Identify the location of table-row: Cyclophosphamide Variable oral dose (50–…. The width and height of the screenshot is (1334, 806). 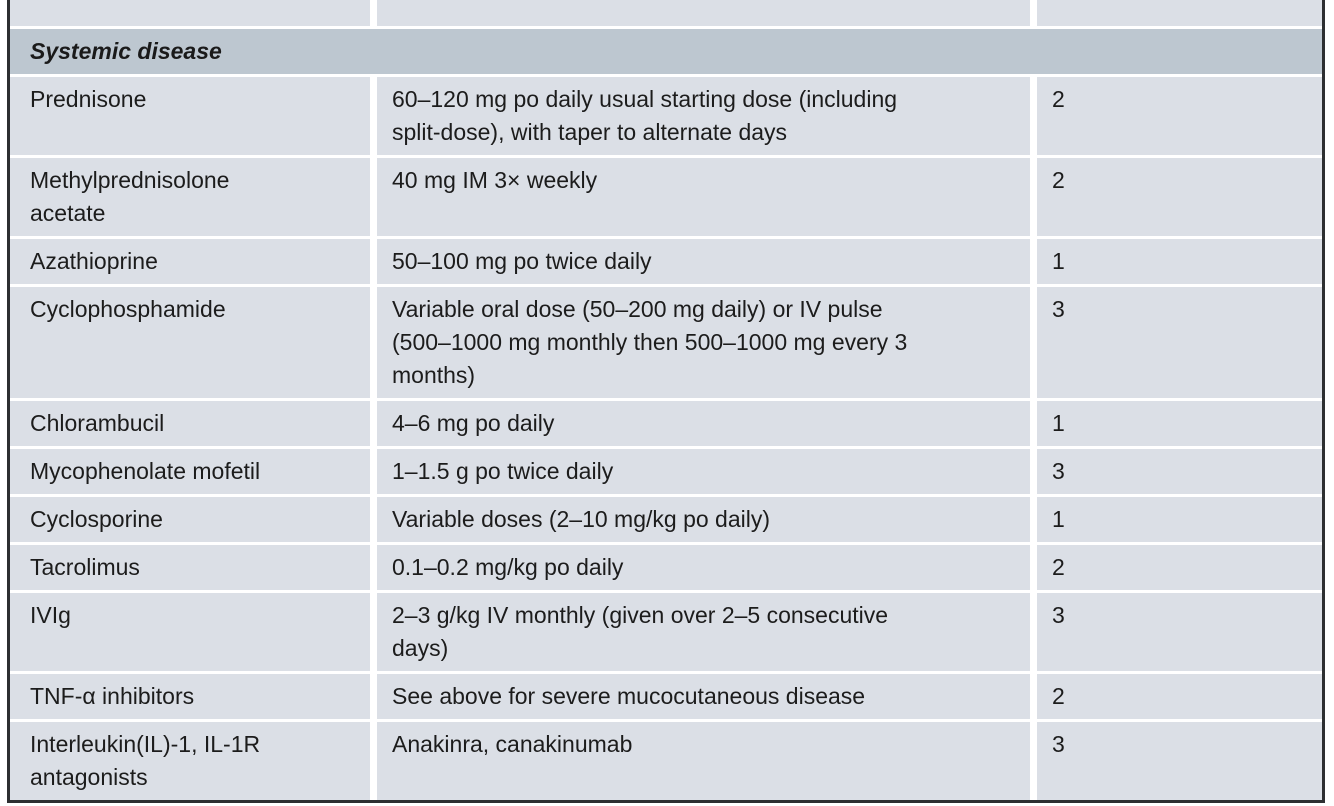
(666, 342).